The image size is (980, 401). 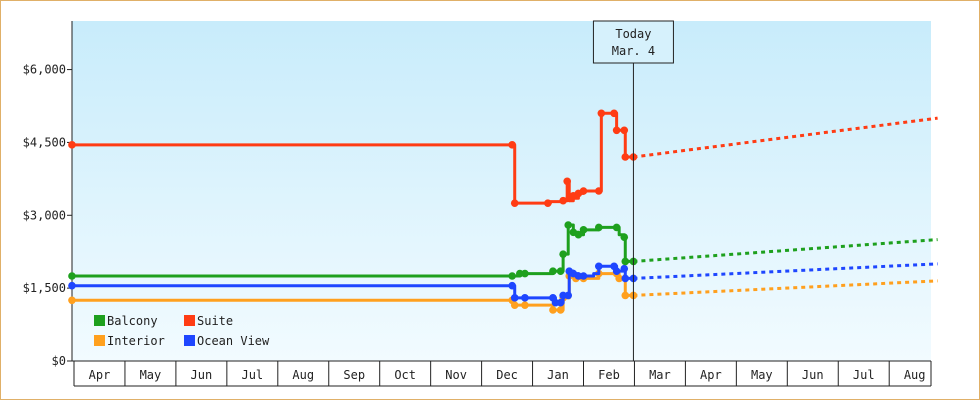 I want to click on today-label: Today, so click(x=633, y=34).